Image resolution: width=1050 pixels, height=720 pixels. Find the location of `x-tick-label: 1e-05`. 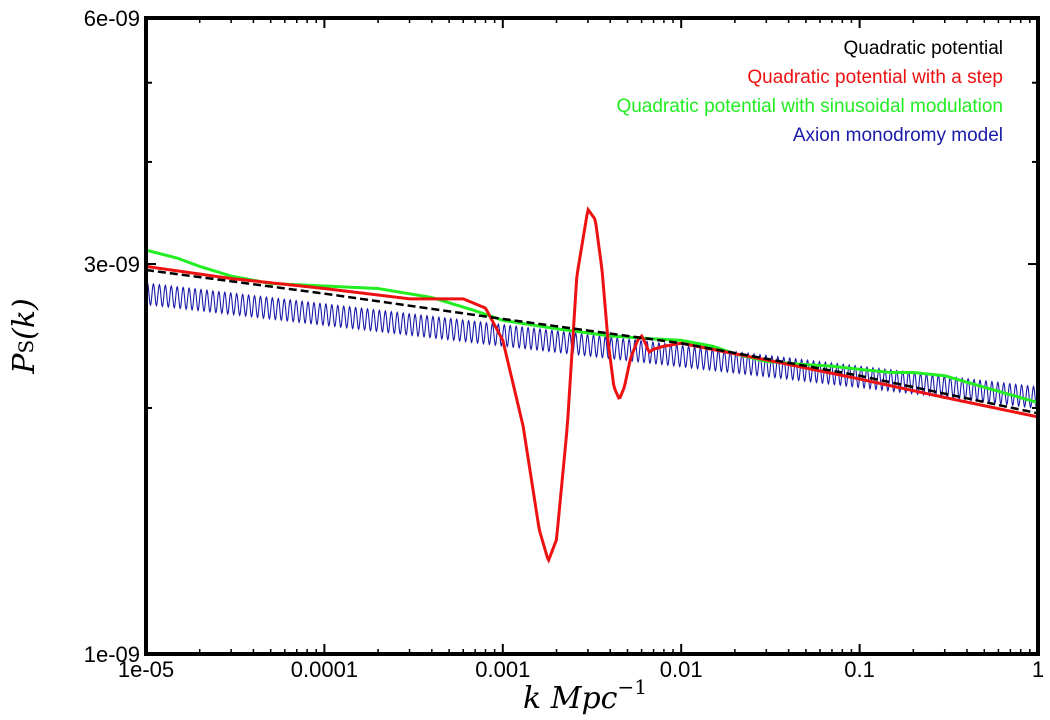

x-tick-label: 1e-05 is located at coordinates (146, 669).